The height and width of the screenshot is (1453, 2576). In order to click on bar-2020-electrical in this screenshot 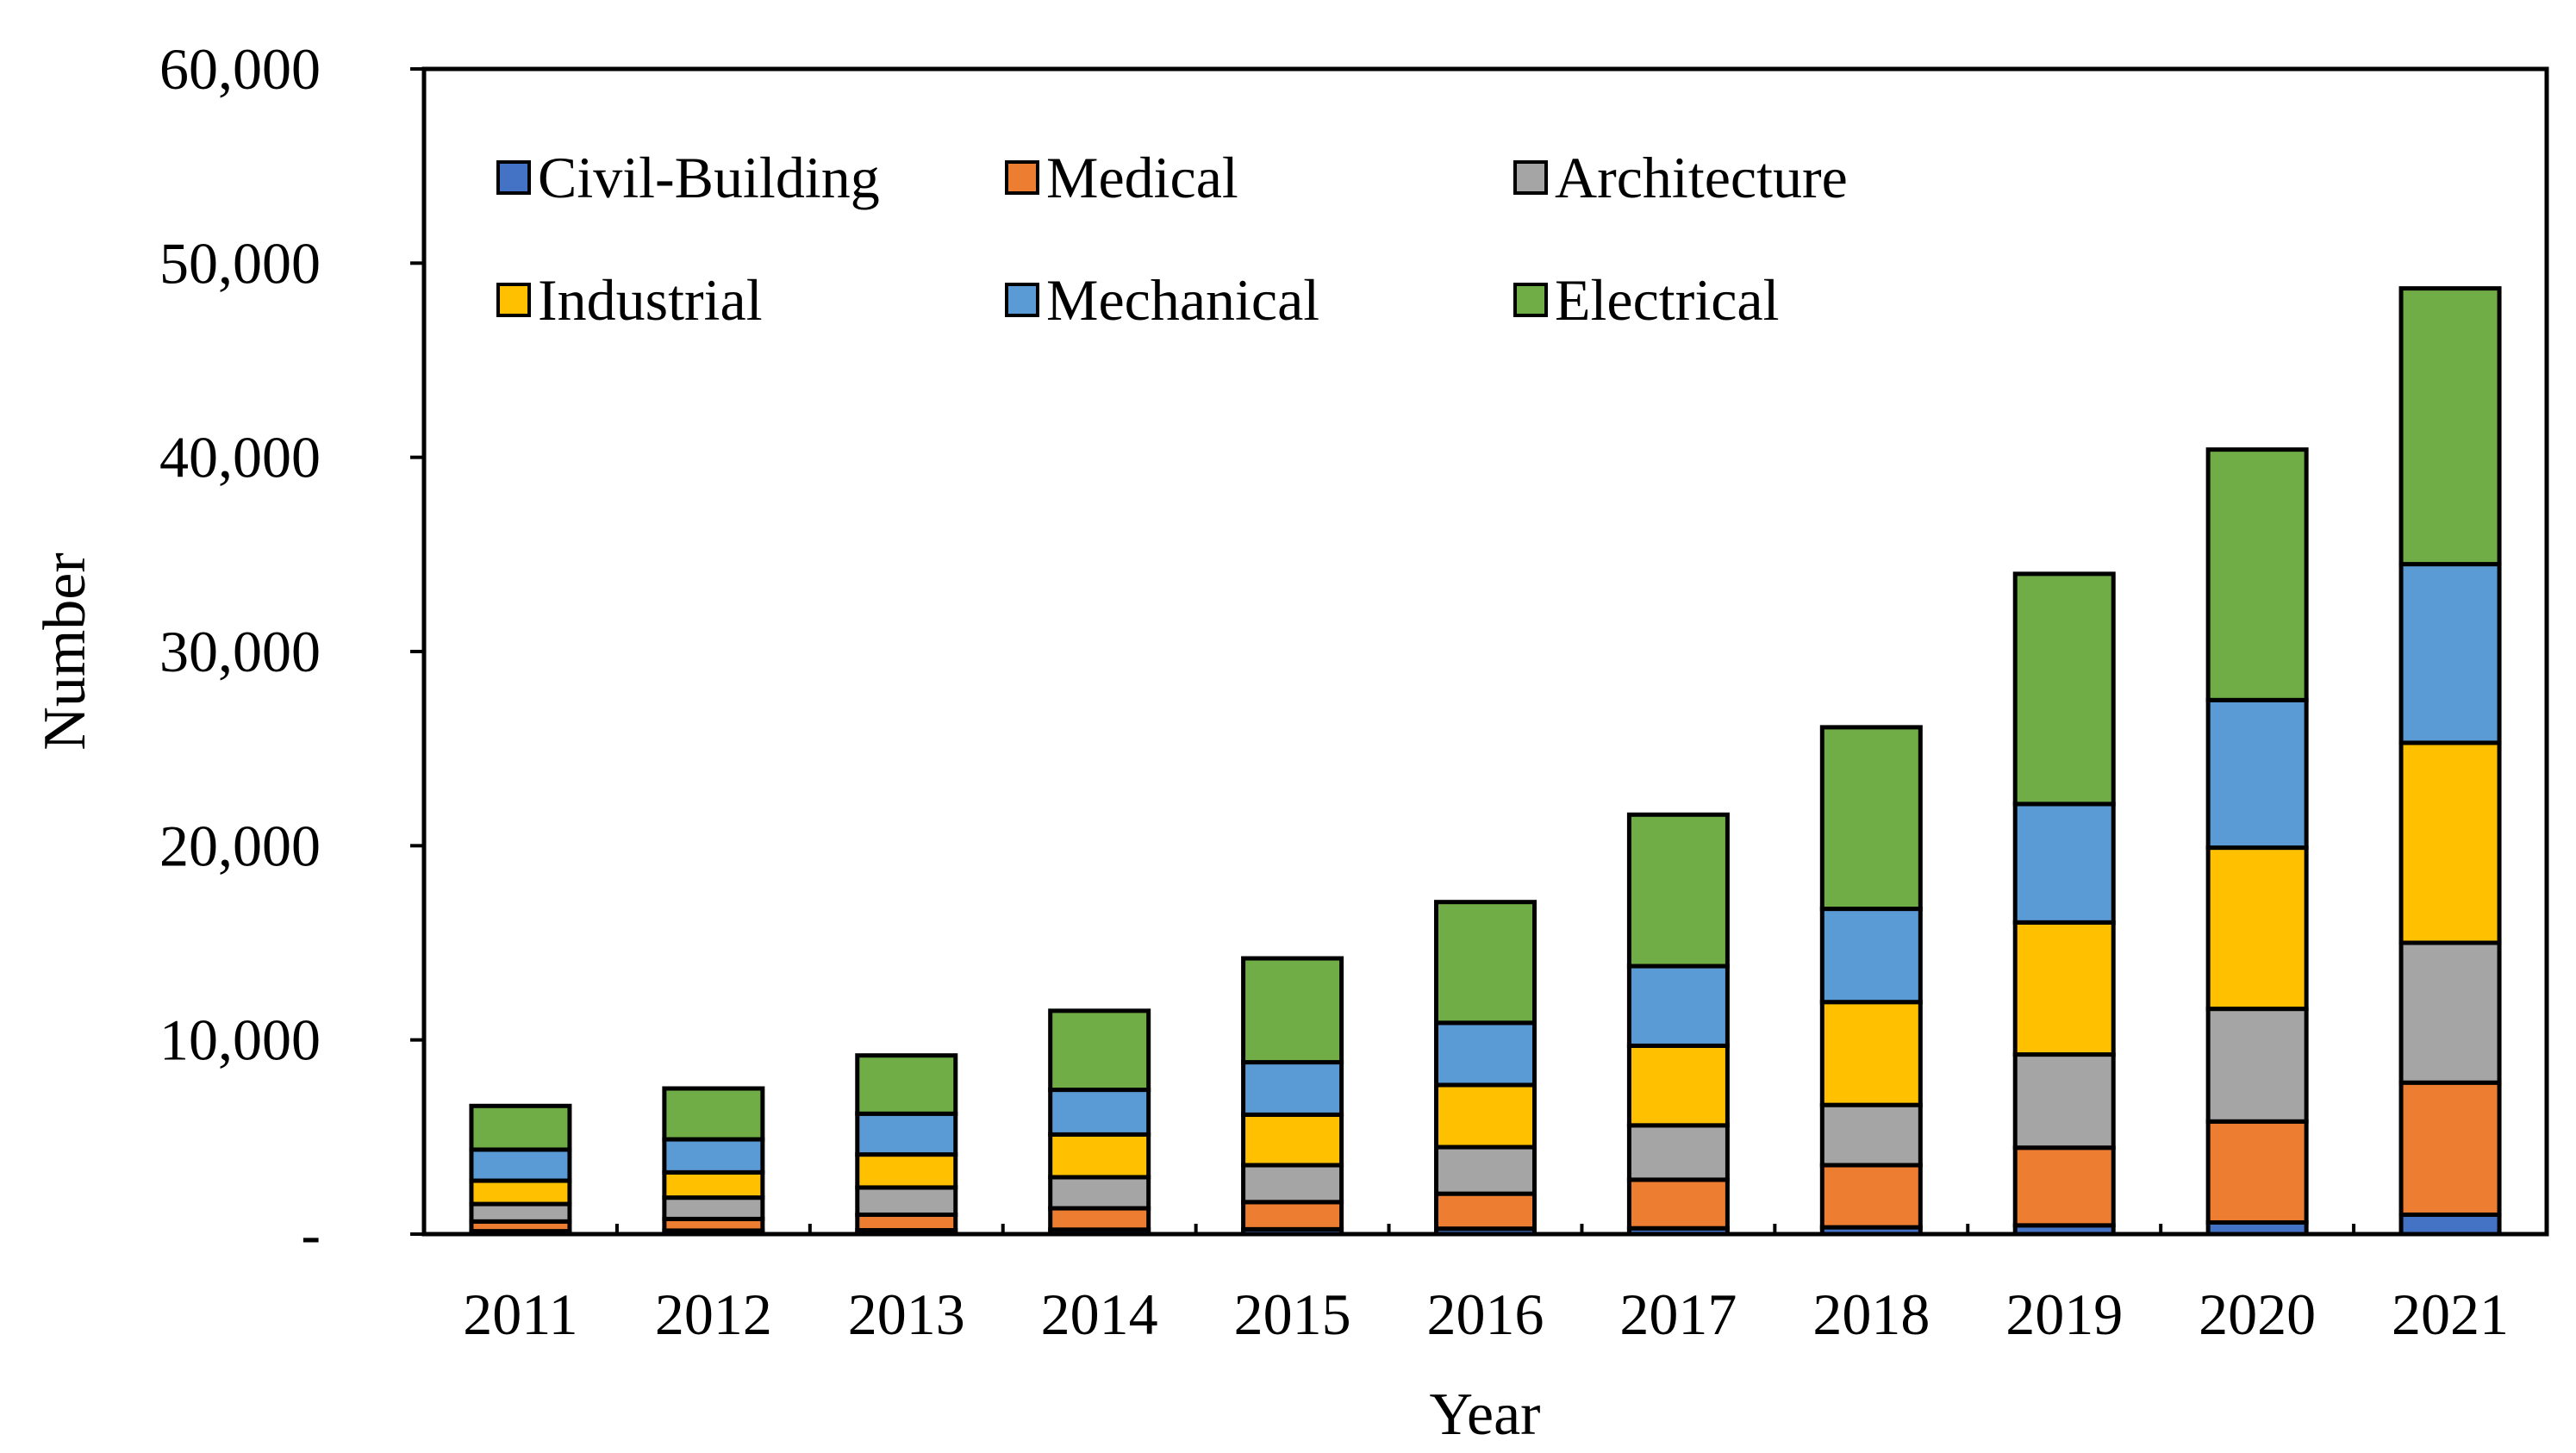, I will do `click(2257, 574)`.